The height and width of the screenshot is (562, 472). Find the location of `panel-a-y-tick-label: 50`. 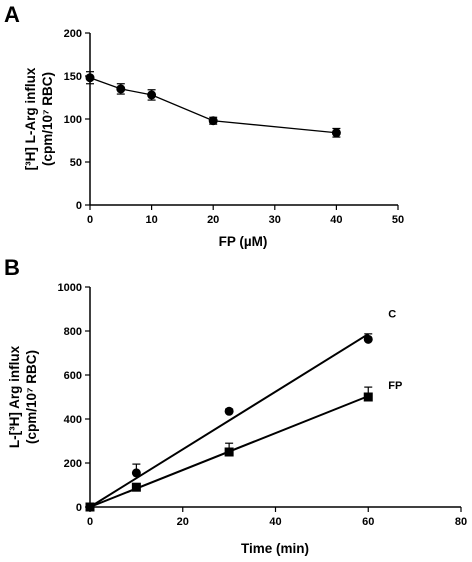

panel-a-y-tick-label: 50 is located at coordinates (76, 163).